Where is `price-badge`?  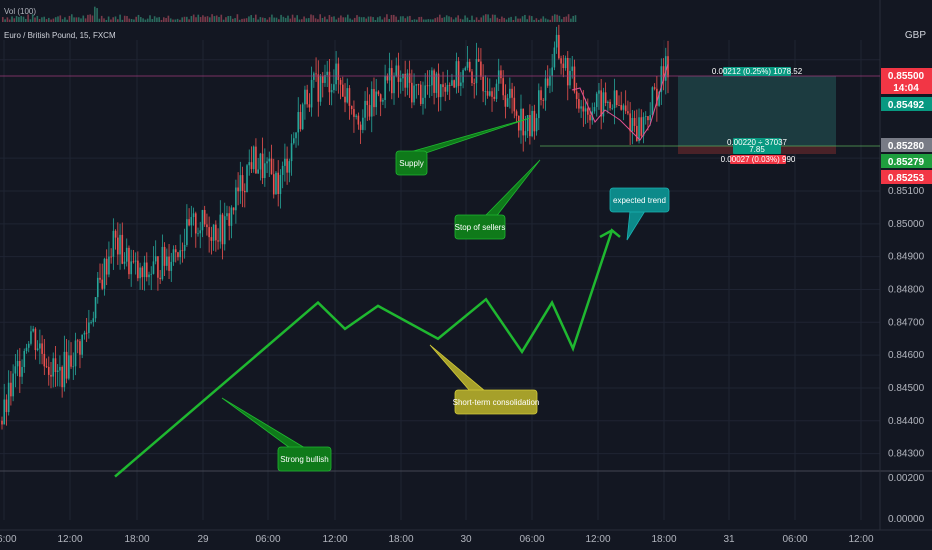 price-badge is located at coordinates (906, 161).